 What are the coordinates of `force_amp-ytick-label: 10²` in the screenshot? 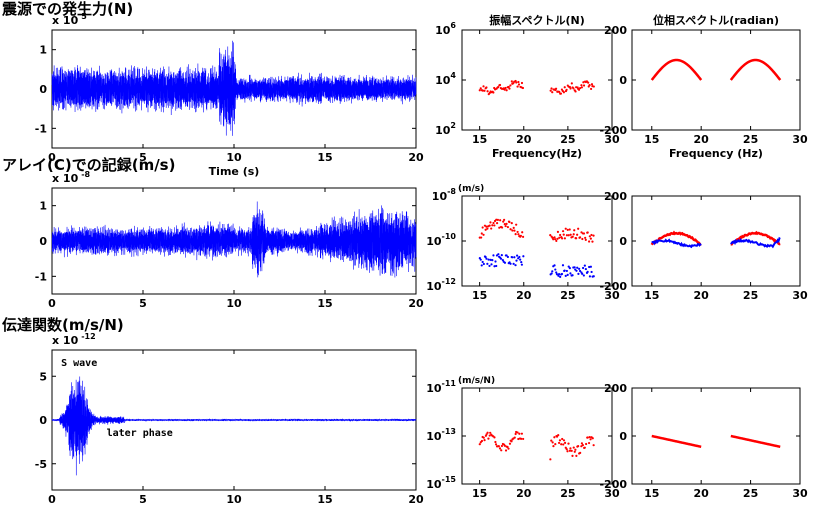 It's located at (445, 129).